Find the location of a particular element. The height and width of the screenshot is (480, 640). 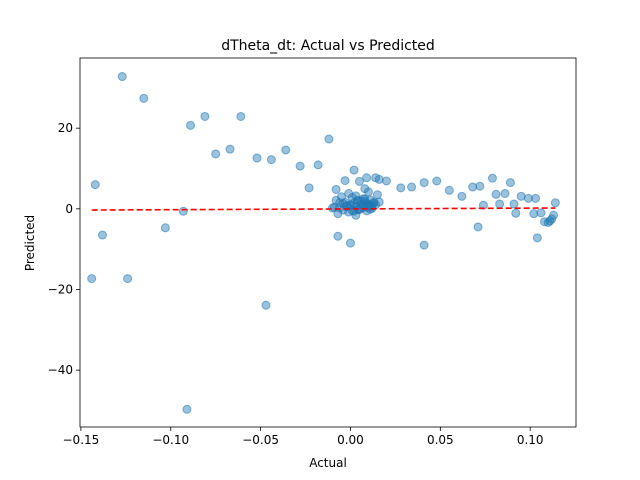

y-tick-label: −40 is located at coordinates (60, 370).